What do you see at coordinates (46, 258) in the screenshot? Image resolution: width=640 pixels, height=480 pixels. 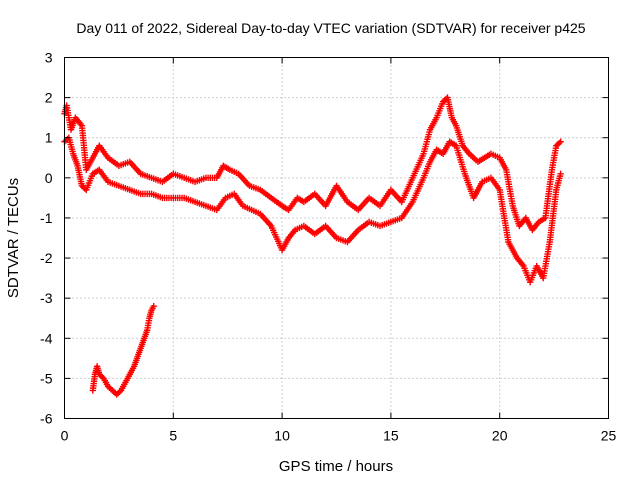 I see `y-tick-label: -2` at bounding box center [46, 258].